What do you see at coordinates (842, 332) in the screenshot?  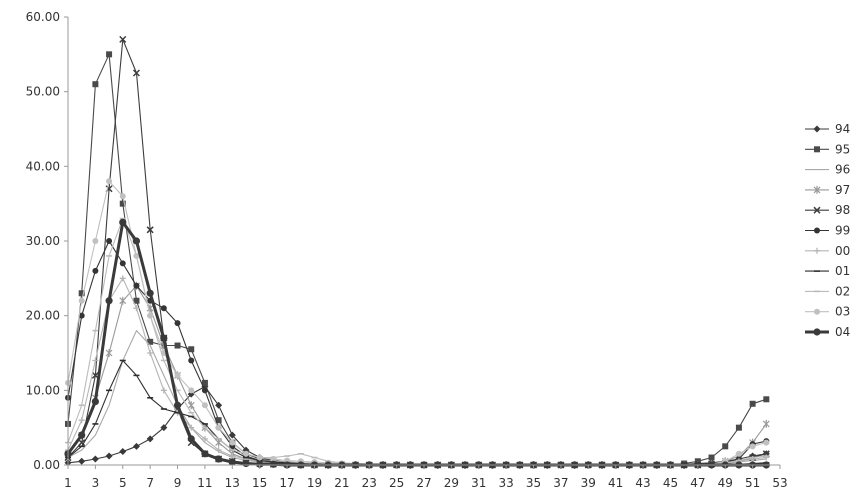 I see `legend-label: 04` at bounding box center [842, 332].